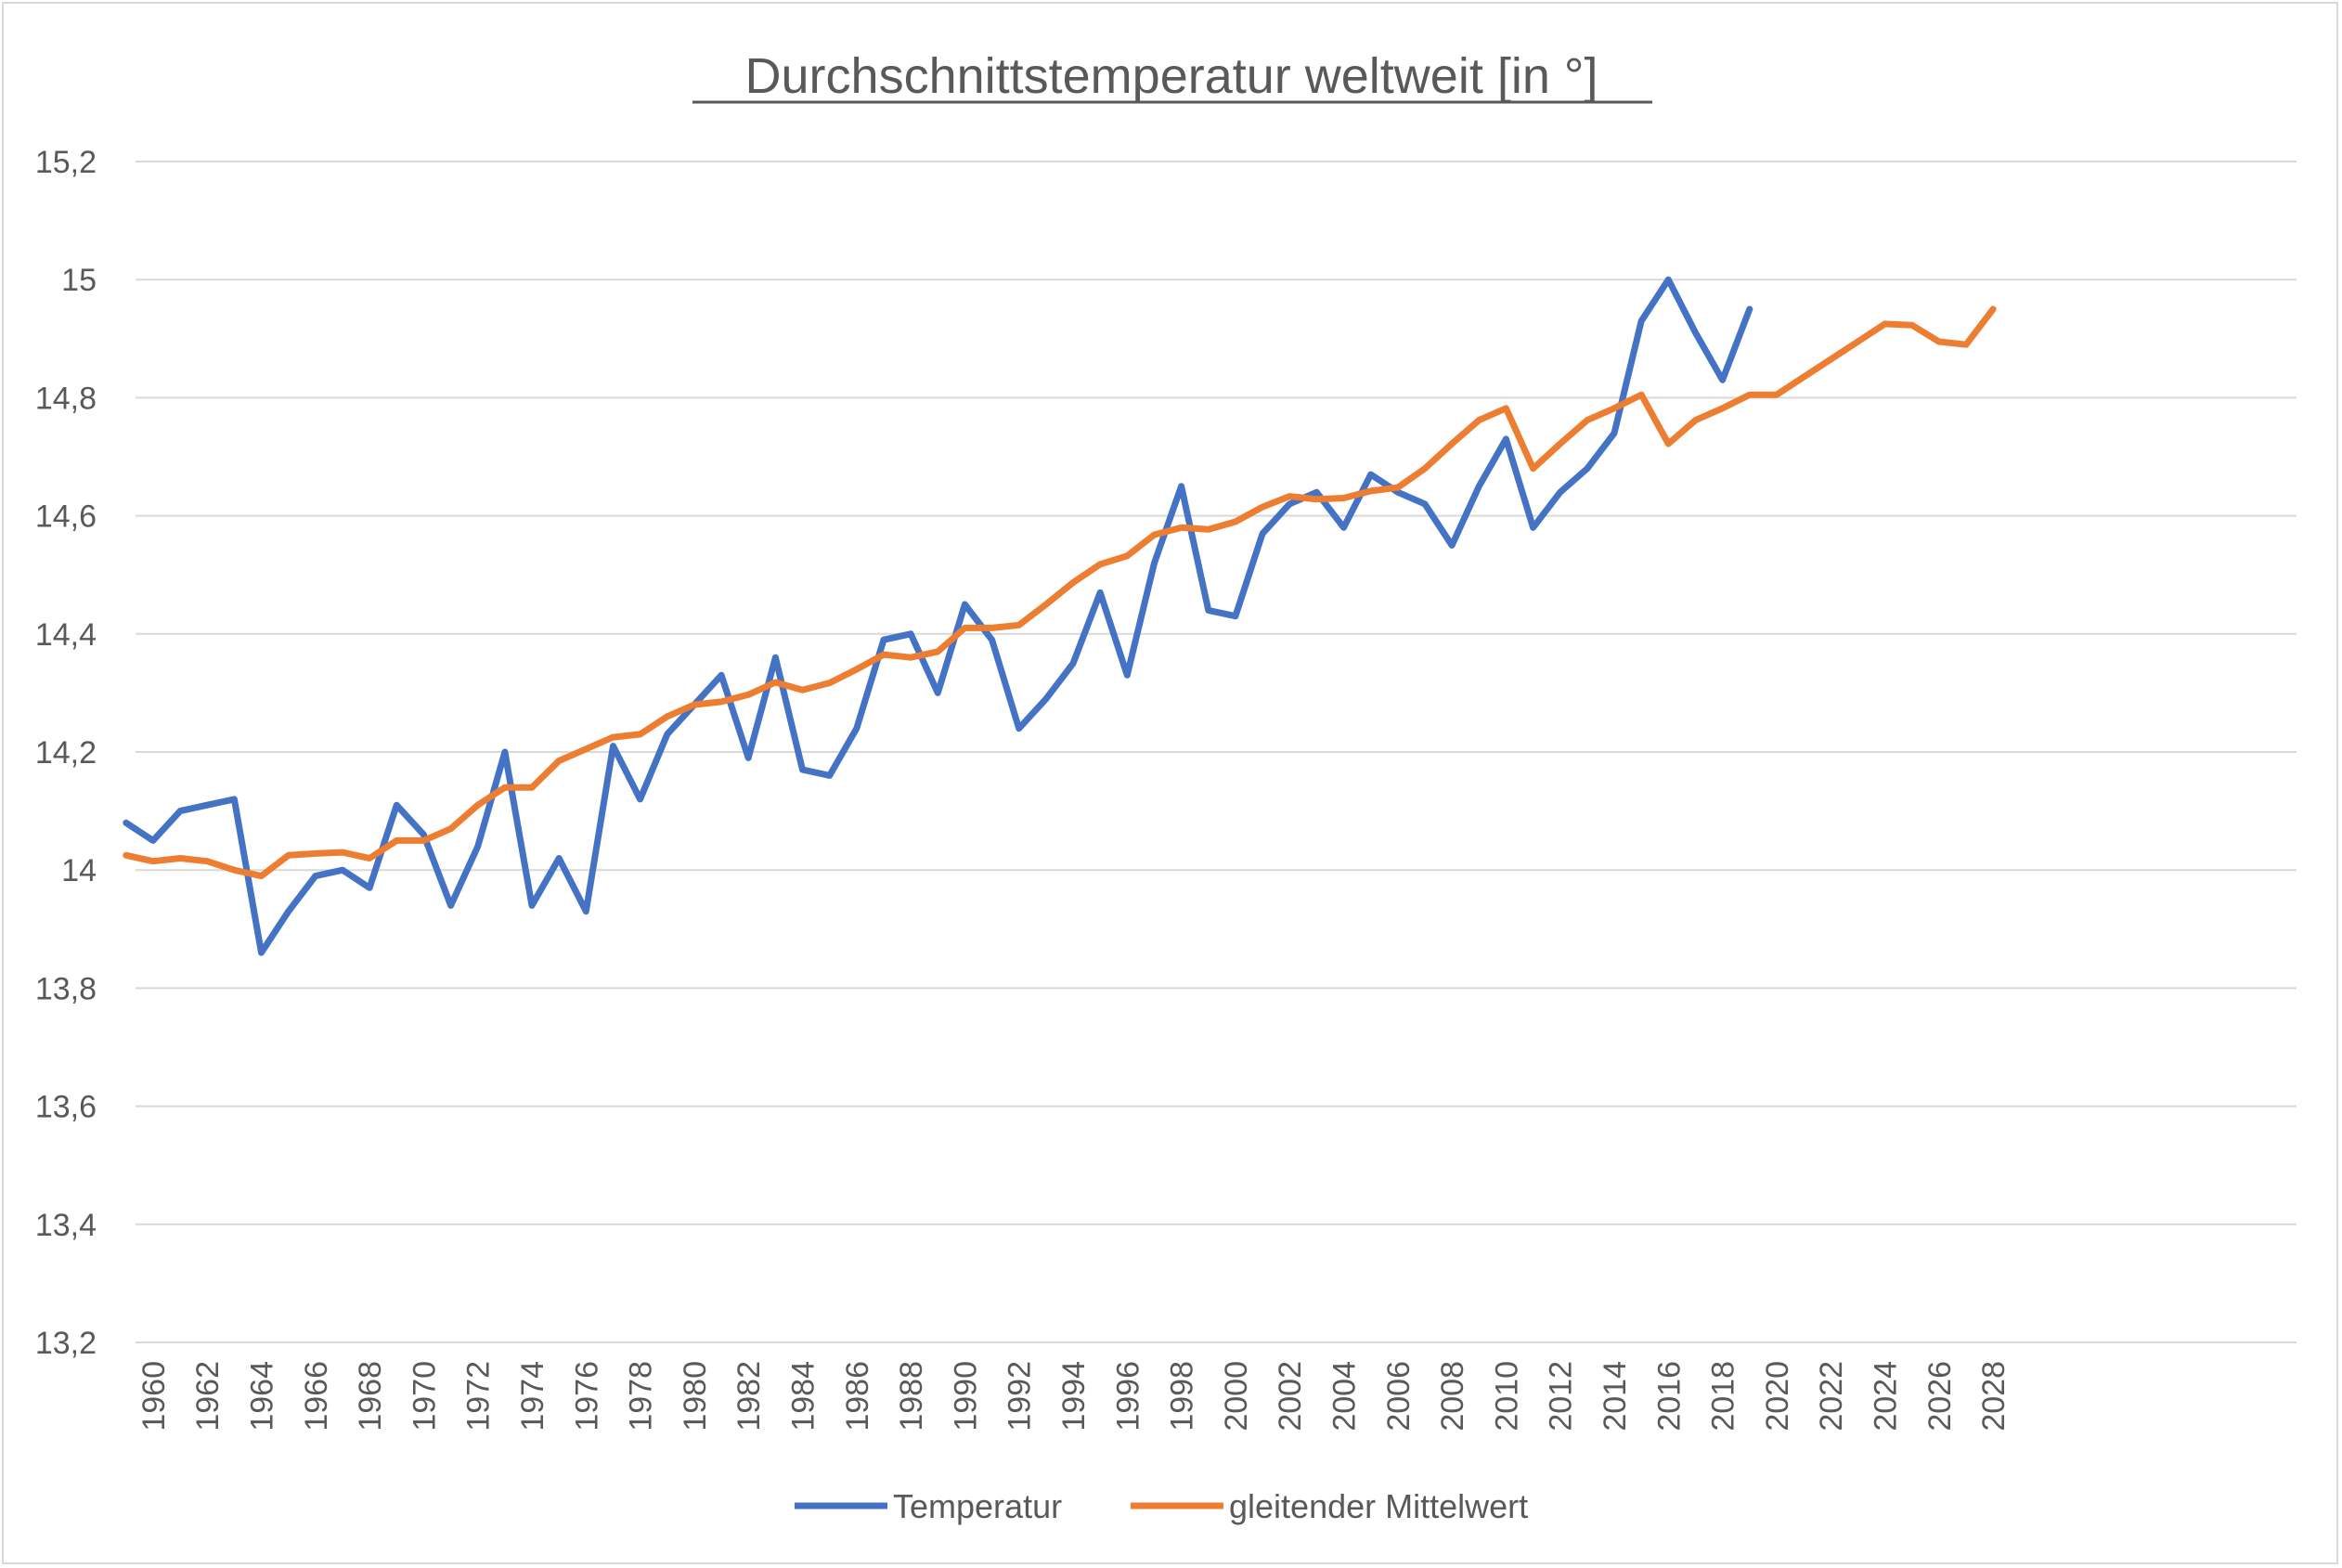 This screenshot has height=1568, width=2342. I want to click on x-tick-label: 2020, so click(1777, 1396).